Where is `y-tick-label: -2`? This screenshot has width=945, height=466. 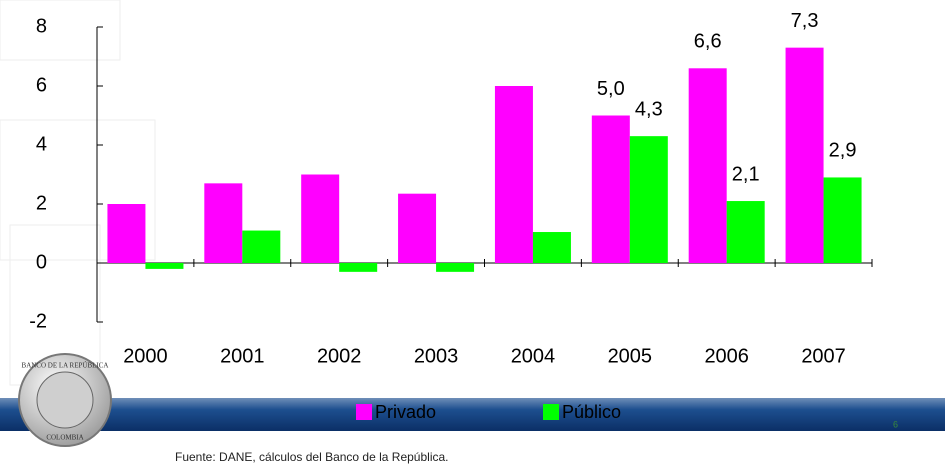 y-tick-label: -2 is located at coordinates (38, 321).